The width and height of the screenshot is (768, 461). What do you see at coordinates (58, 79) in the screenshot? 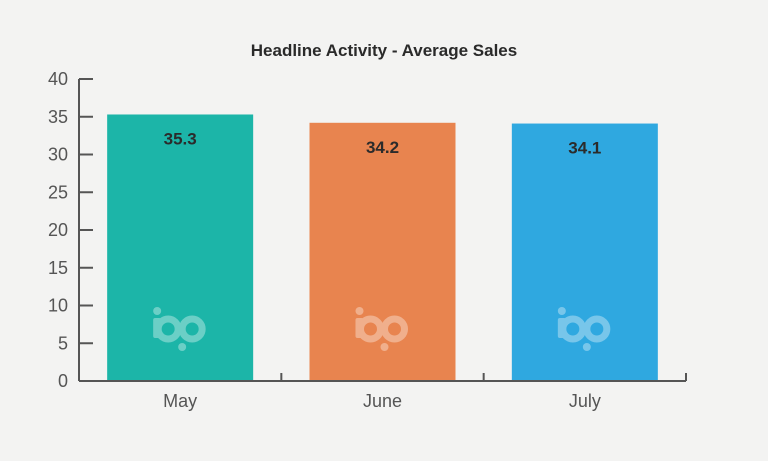
I see `y-tick-label: 40` at bounding box center [58, 79].